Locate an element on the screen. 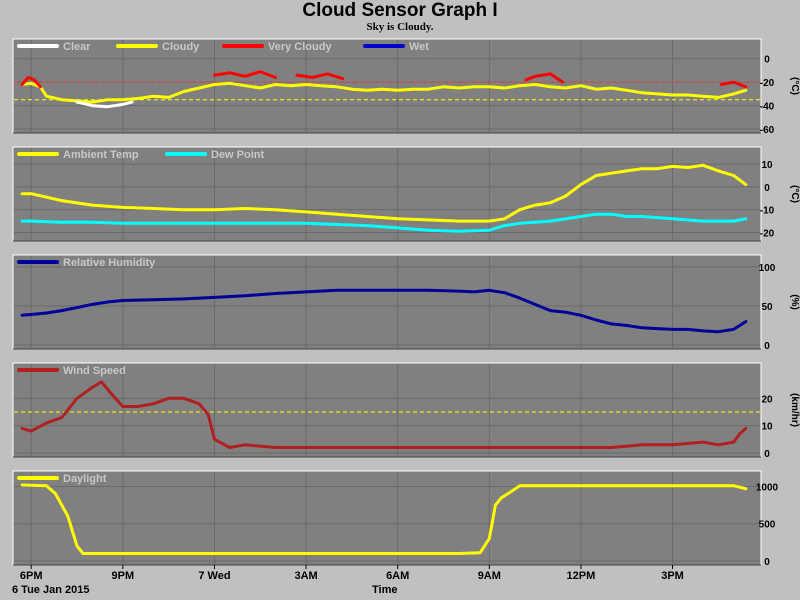  y-tick-label: 1000 is located at coordinates (767, 487).